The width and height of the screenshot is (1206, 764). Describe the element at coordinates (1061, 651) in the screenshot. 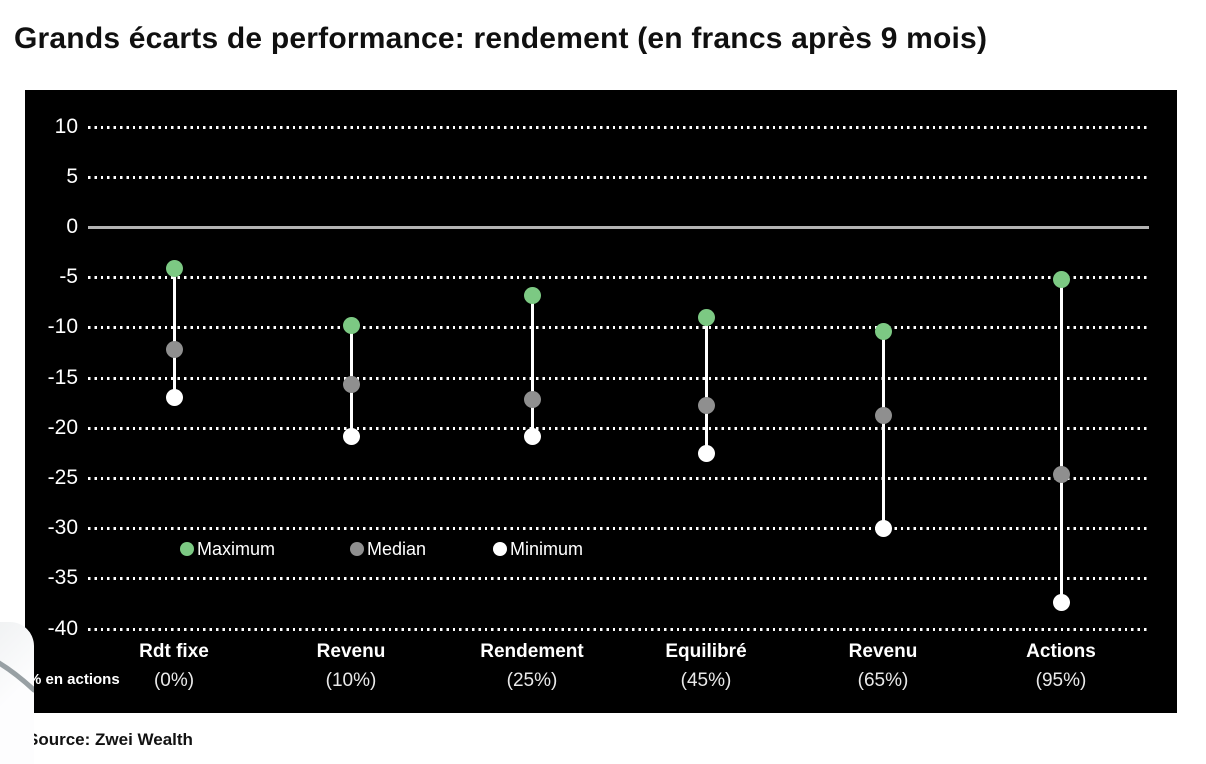

I see `category-label: Actions` at that location.